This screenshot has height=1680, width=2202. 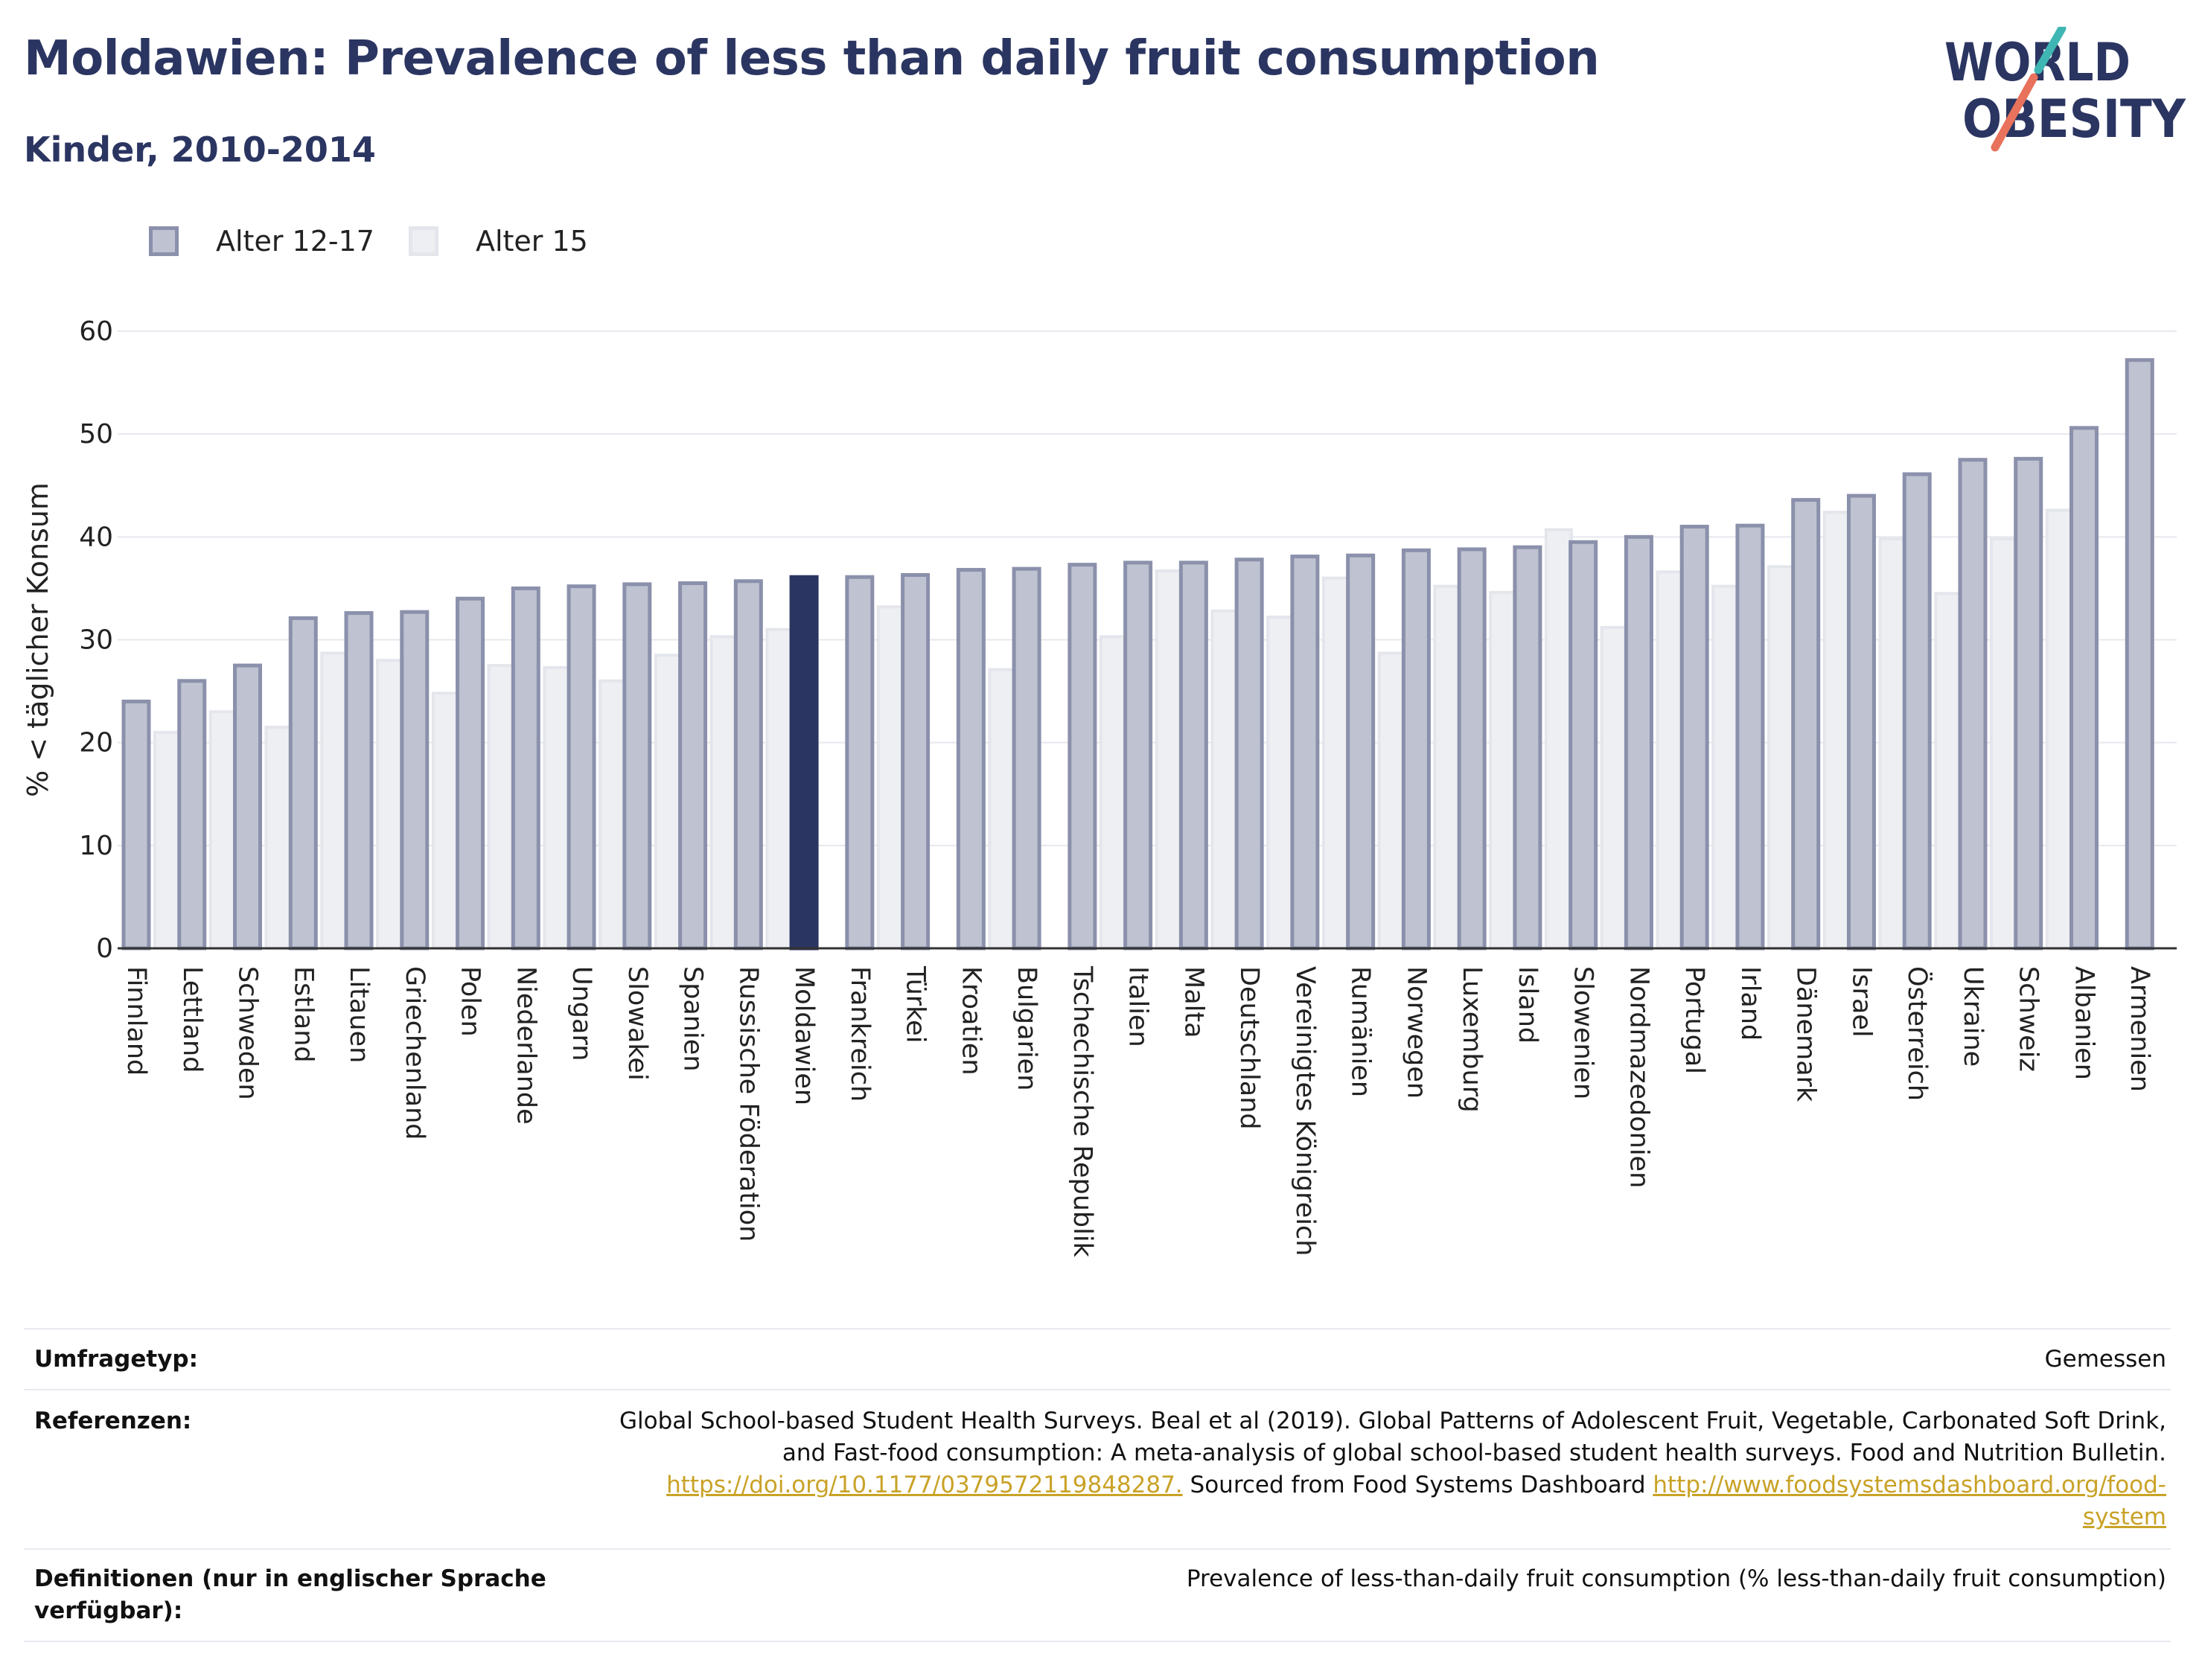 What do you see at coordinates (295, 241) in the screenshot?
I see `legend-label-series-1: Alter 12-17` at bounding box center [295, 241].